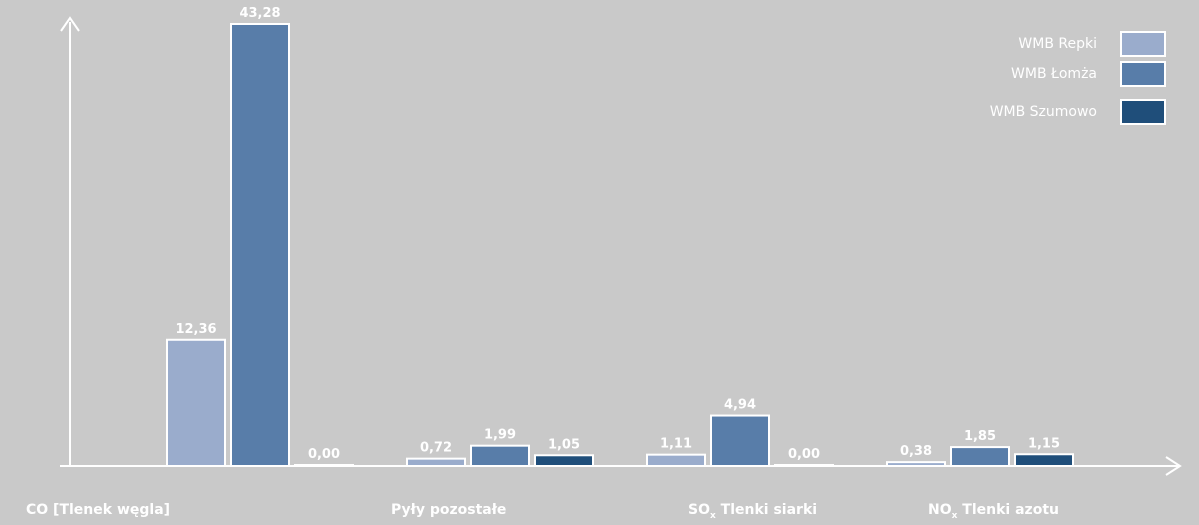 Image resolution: width=1199 pixels, height=525 pixels. What do you see at coordinates (916, 451) in the screenshot?
I see `value-label-3-0: 0,38` at bounding box center [916, 451].